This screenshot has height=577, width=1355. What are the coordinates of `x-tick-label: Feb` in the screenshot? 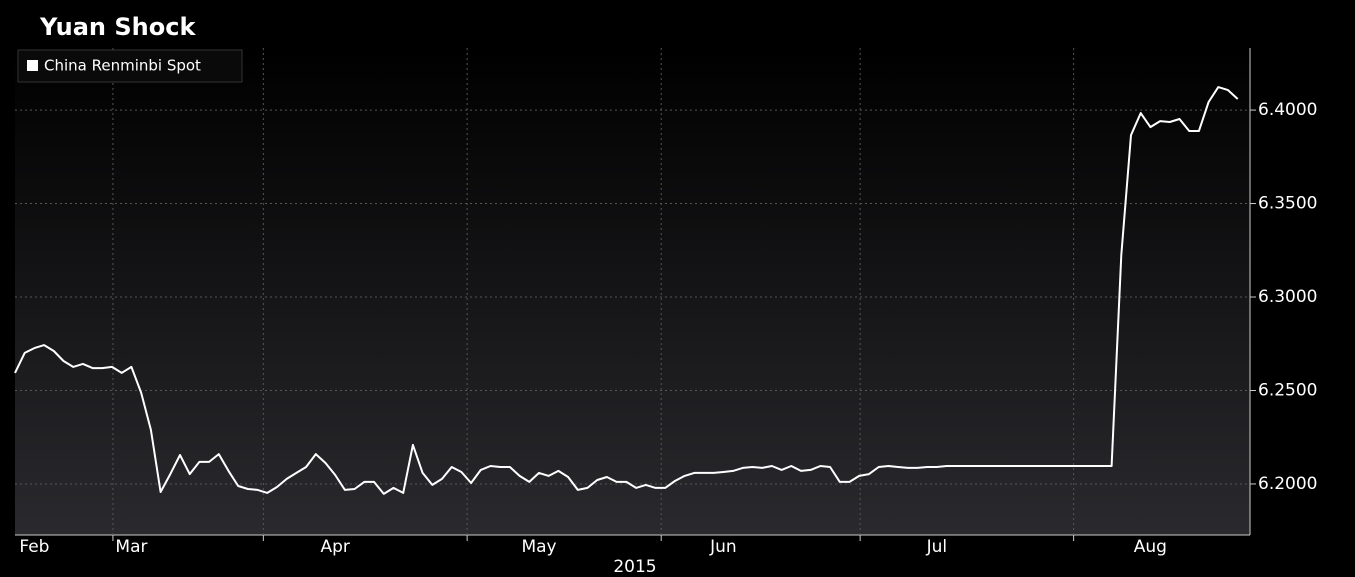 It's located at (34, 547).